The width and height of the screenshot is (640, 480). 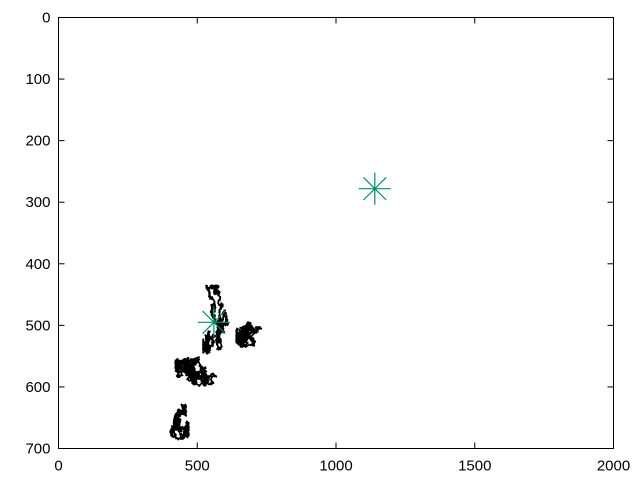 I want to click on y-tick-label: 500, so click(x=37, y=325).